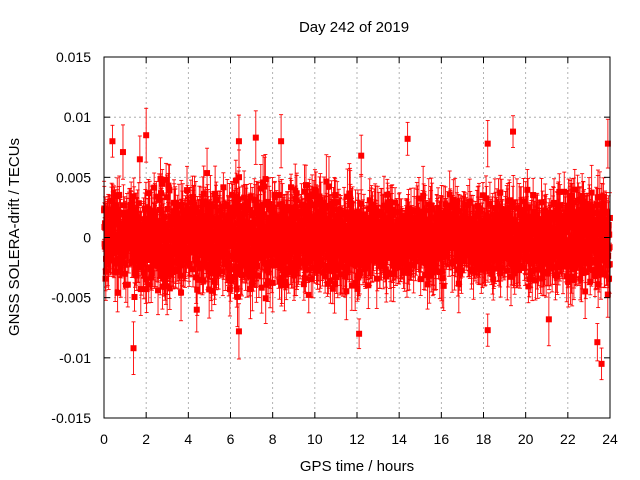  I want to click on y-tick-label: -0.01, so click(75, 358).